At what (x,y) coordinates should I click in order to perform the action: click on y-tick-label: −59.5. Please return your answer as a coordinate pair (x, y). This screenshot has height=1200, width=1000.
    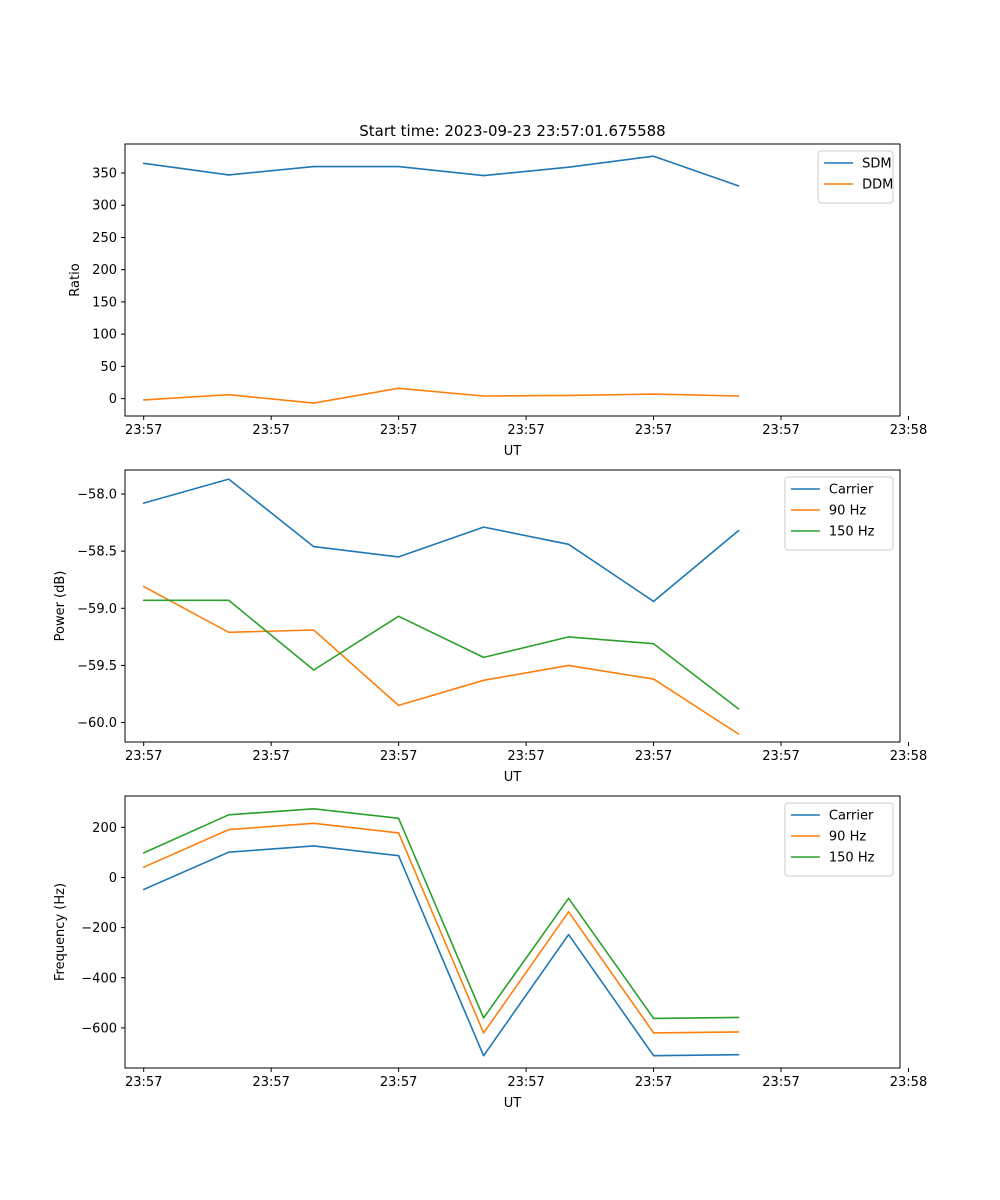
    Looking at the image, I should click on (97, 666).